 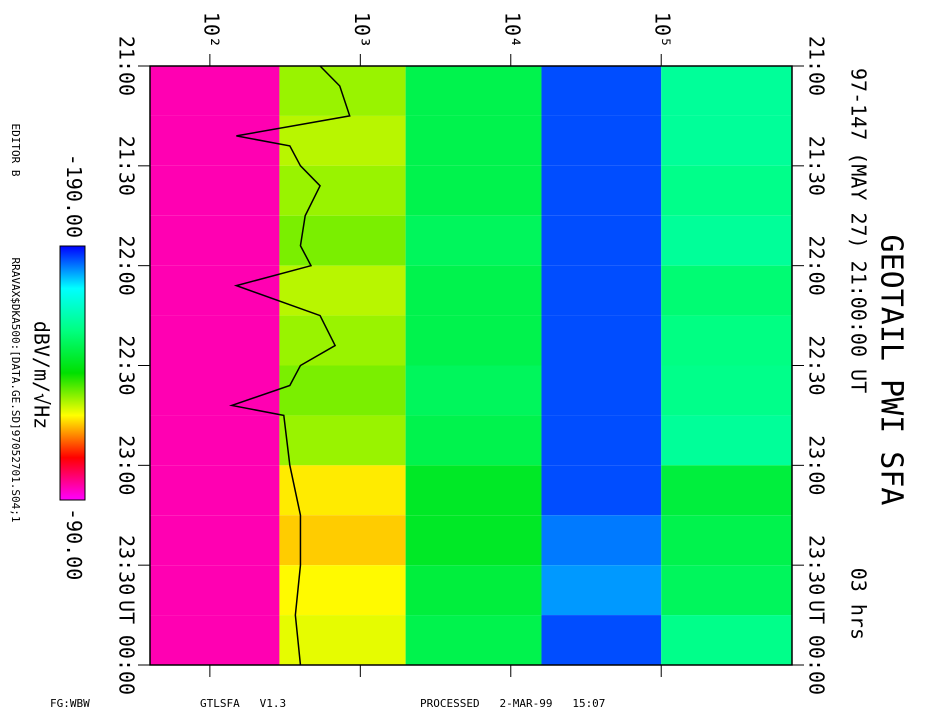 I want to click on chart-title: GEOTAIL PWI SFA, so click(x=891, y=370).